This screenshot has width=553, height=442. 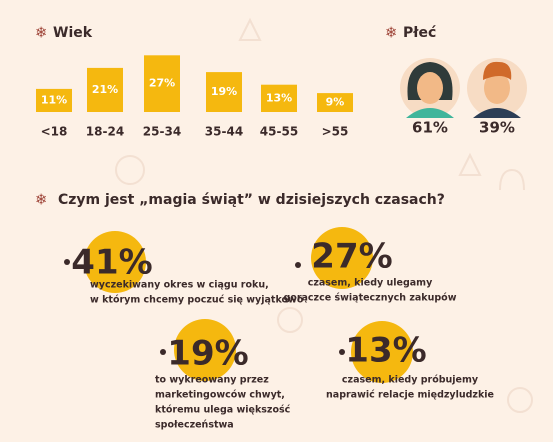 What do you see at coordinates (419, 33) in the screenshot?
I see `section-title: Płeć` at bounding box center [419, 33].